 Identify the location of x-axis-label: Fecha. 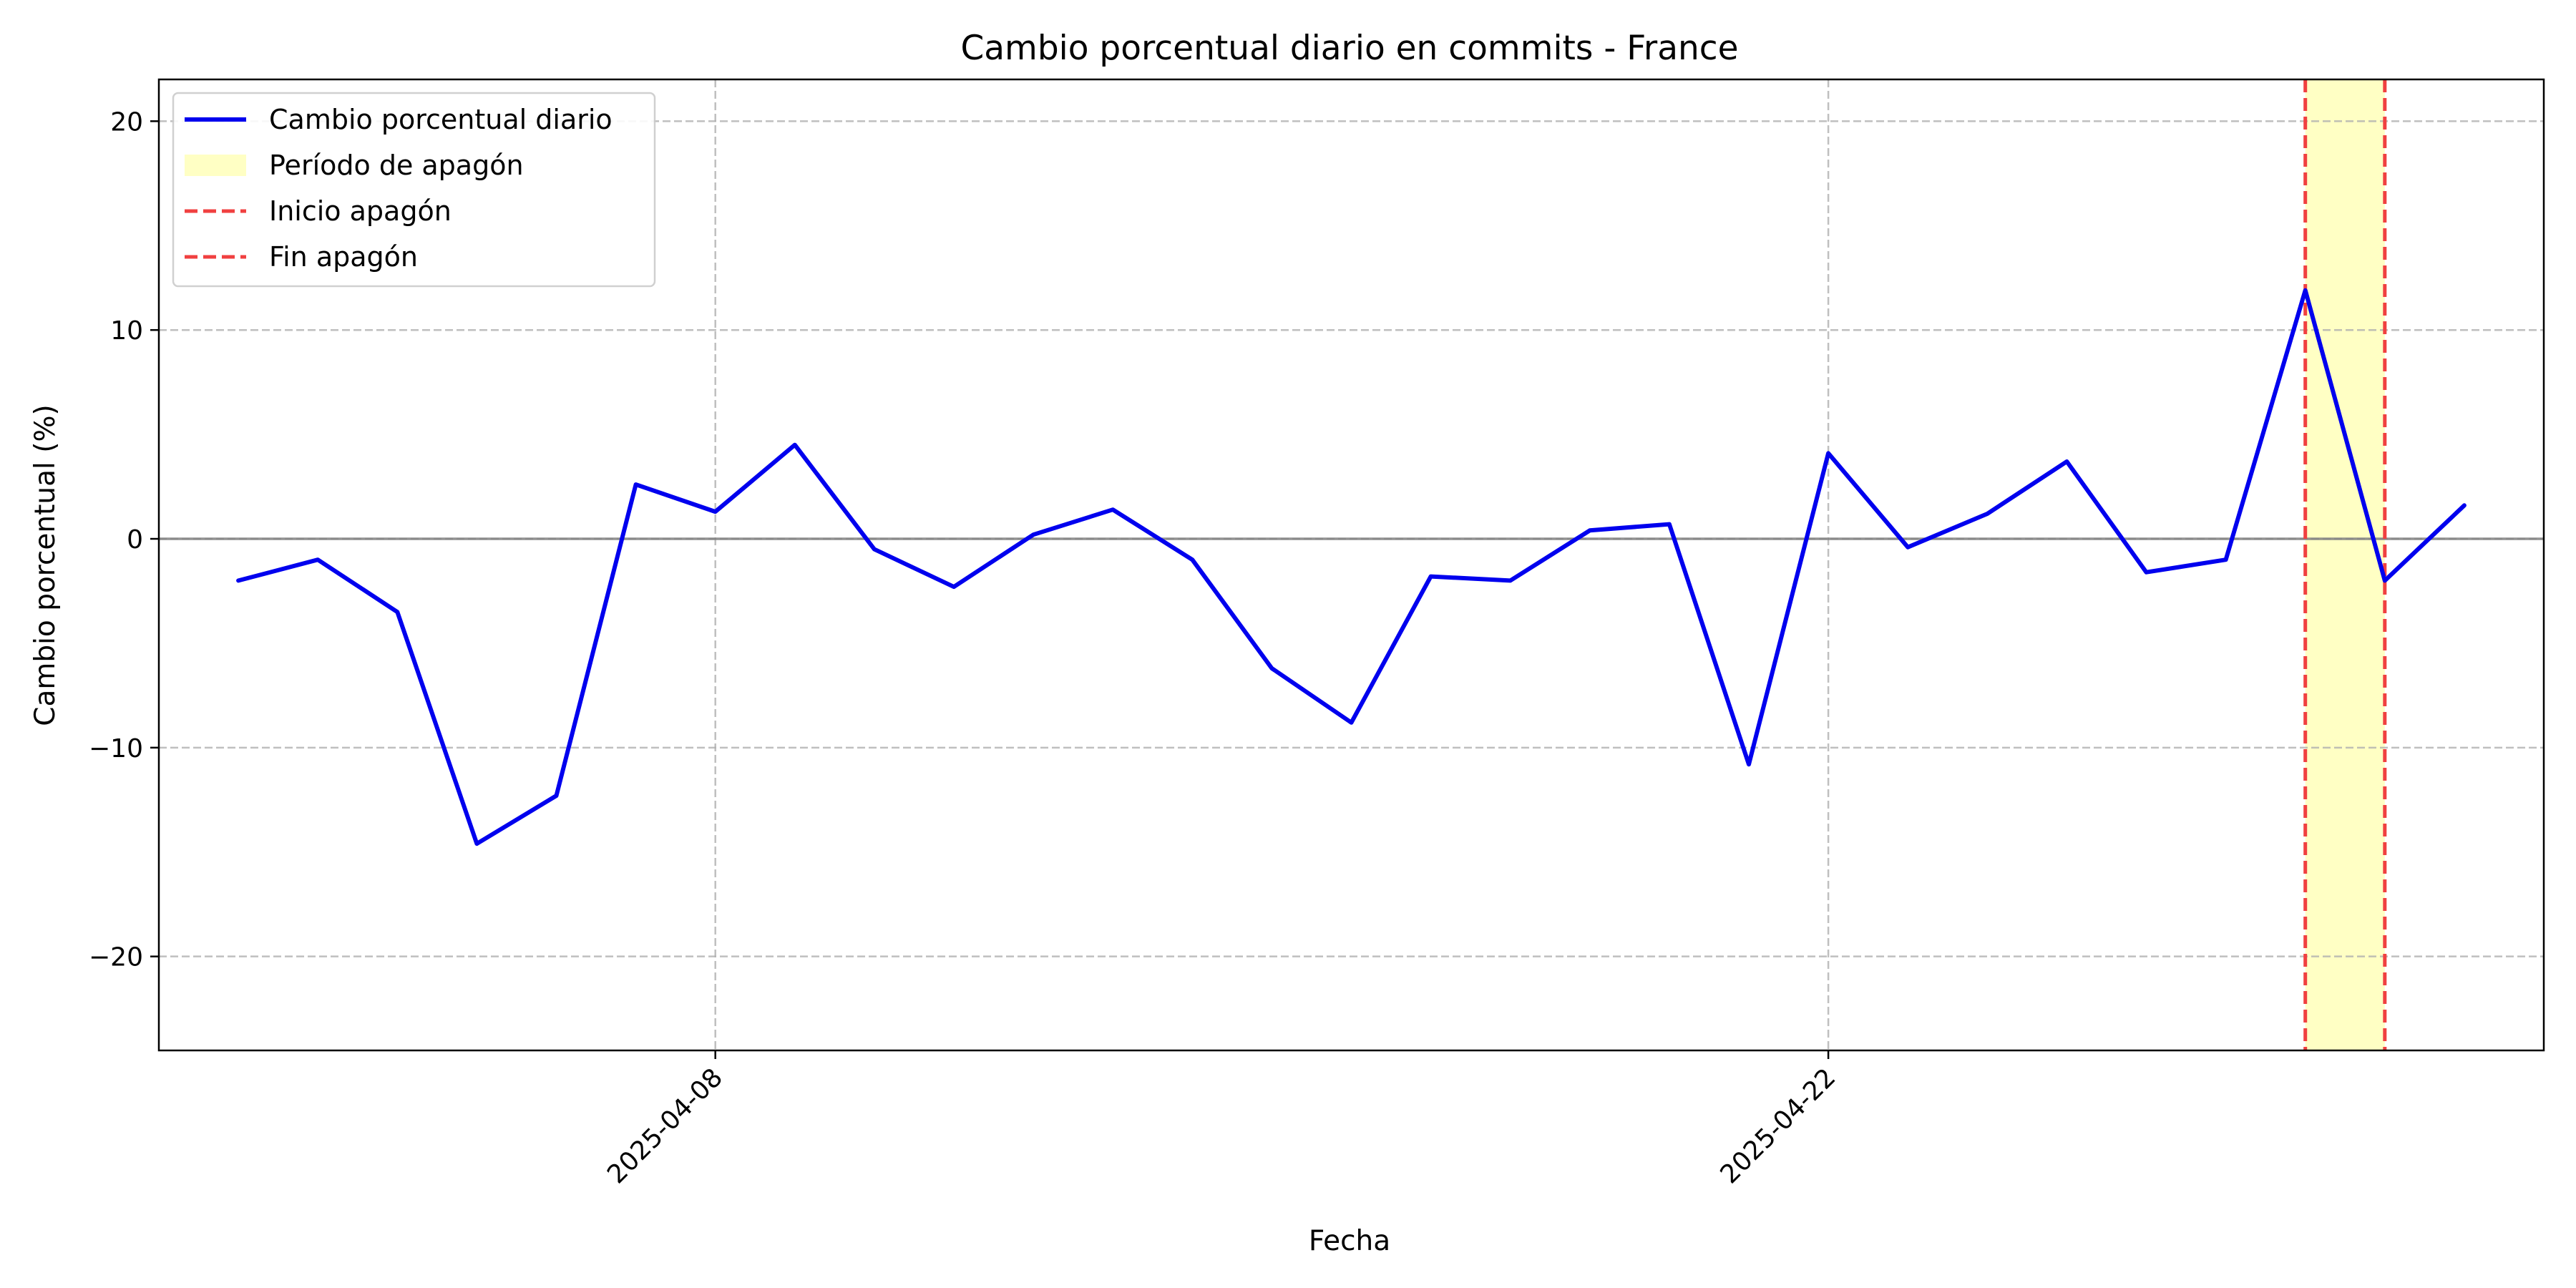
(1349, 1241).